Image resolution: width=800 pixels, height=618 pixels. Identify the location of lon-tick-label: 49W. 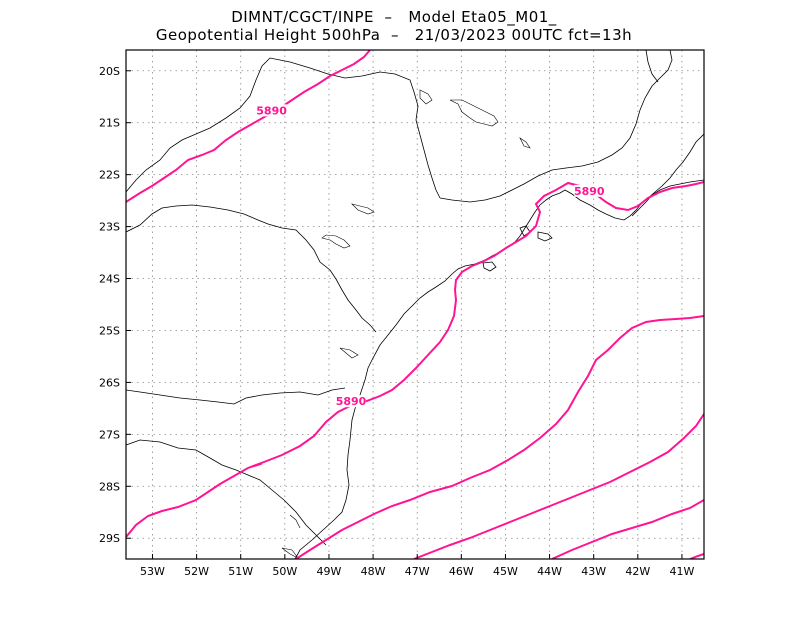
(329, 571).